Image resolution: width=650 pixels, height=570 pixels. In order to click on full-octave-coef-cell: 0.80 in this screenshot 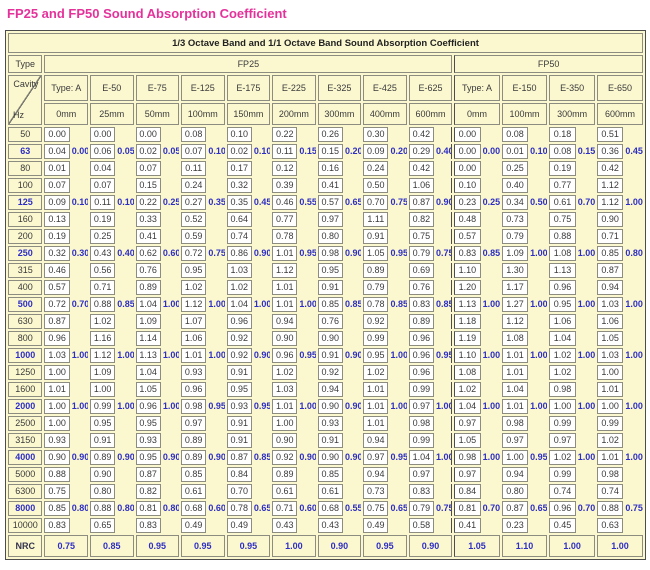, I will do `click(125, 508)`.